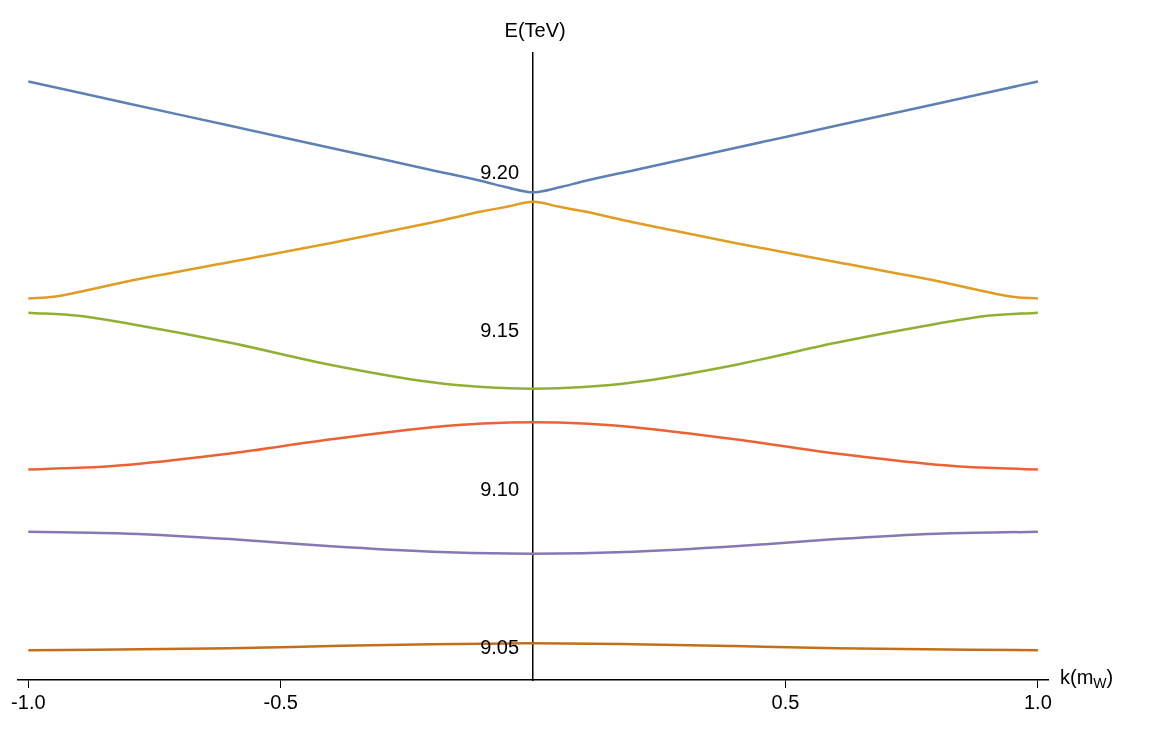 This screenshot has height=738, width=1170. What do you see at coordinates (280, 701) in the screenshot?
I see `x-tick-label: -0.5` at bounding box center [280, 701].